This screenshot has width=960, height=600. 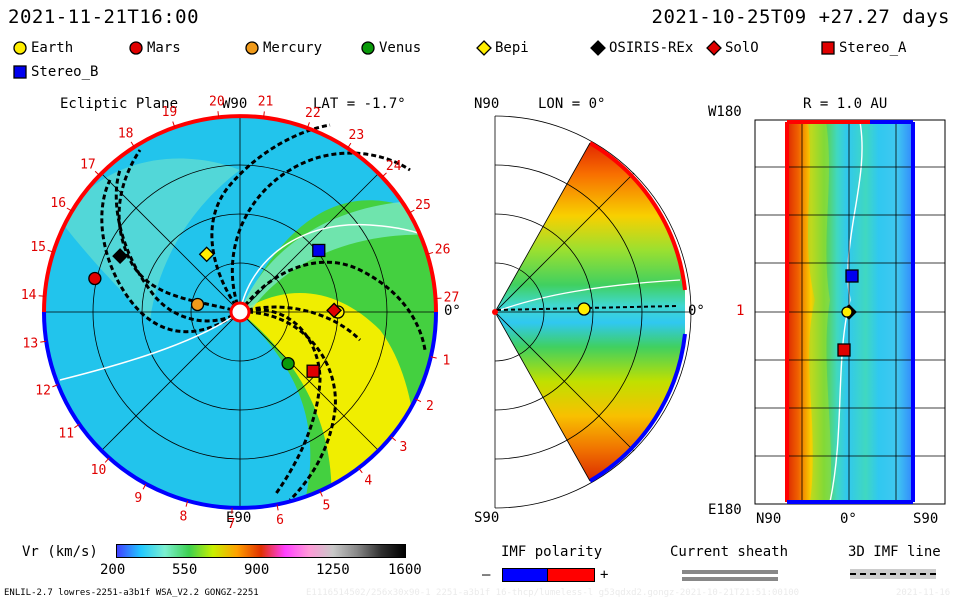 I want to click on legend-label: Stereo_A, so click(x=873, y=48).